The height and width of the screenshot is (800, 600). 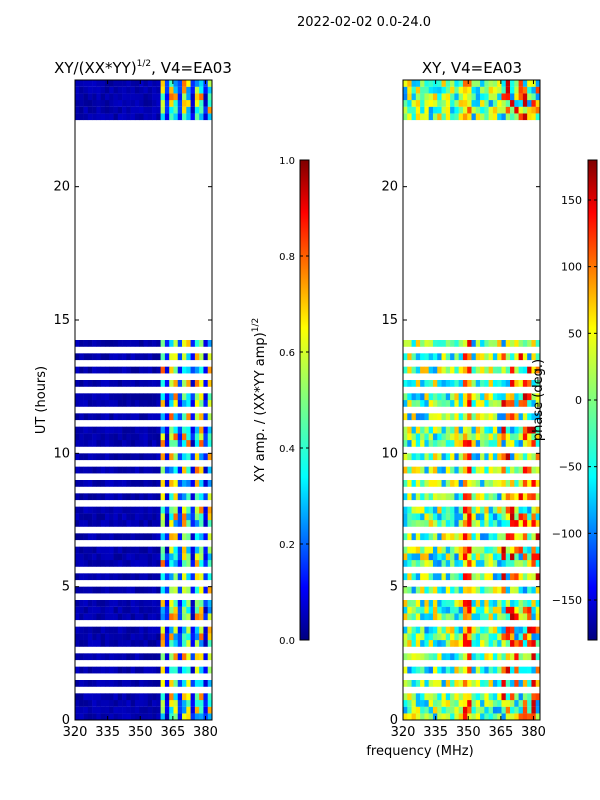 I want to click on x-tick-label: 350, so click(x=140, y=732).